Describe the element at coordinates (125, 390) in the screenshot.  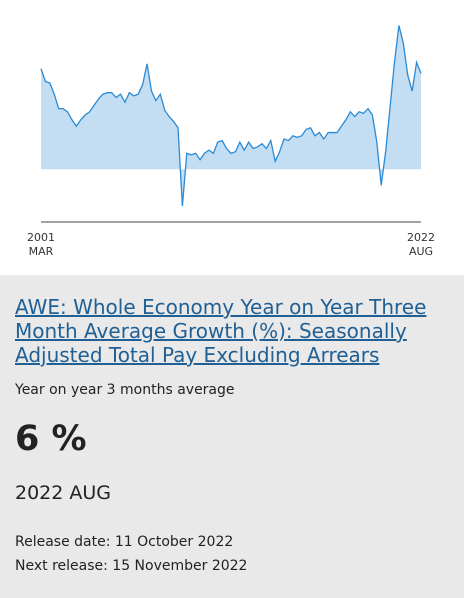
I see `measure-description: Year on year 3 months average` at that location.